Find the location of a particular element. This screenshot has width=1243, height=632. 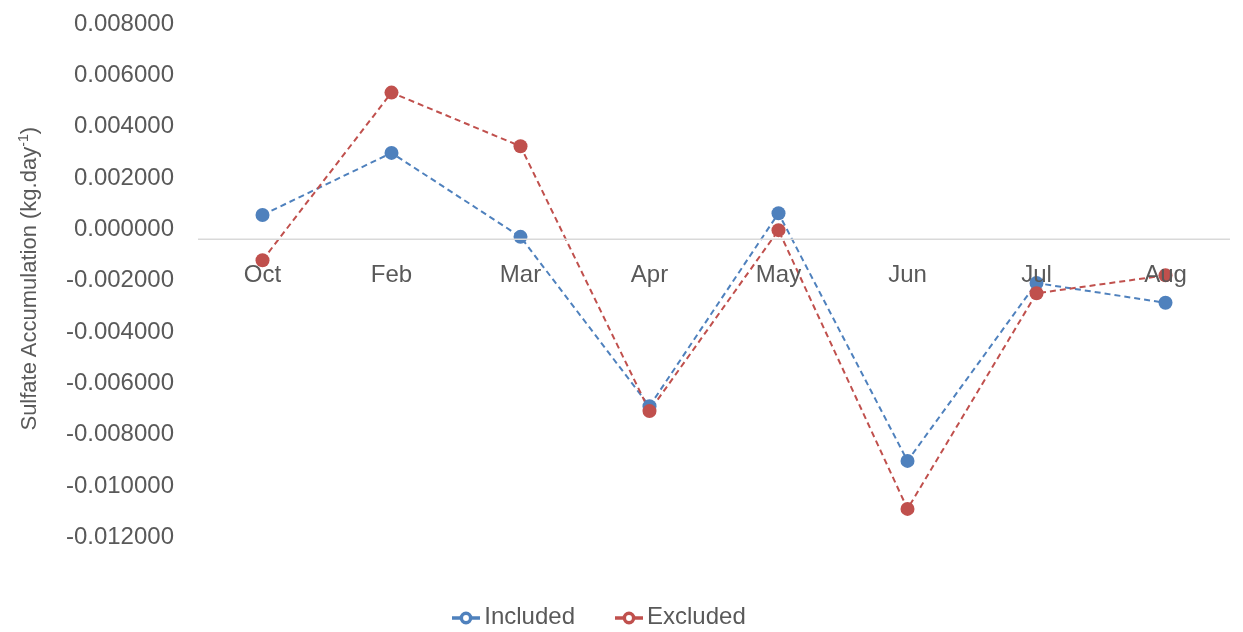

x-tick-label: Apr is located at coordinates (649, 274).